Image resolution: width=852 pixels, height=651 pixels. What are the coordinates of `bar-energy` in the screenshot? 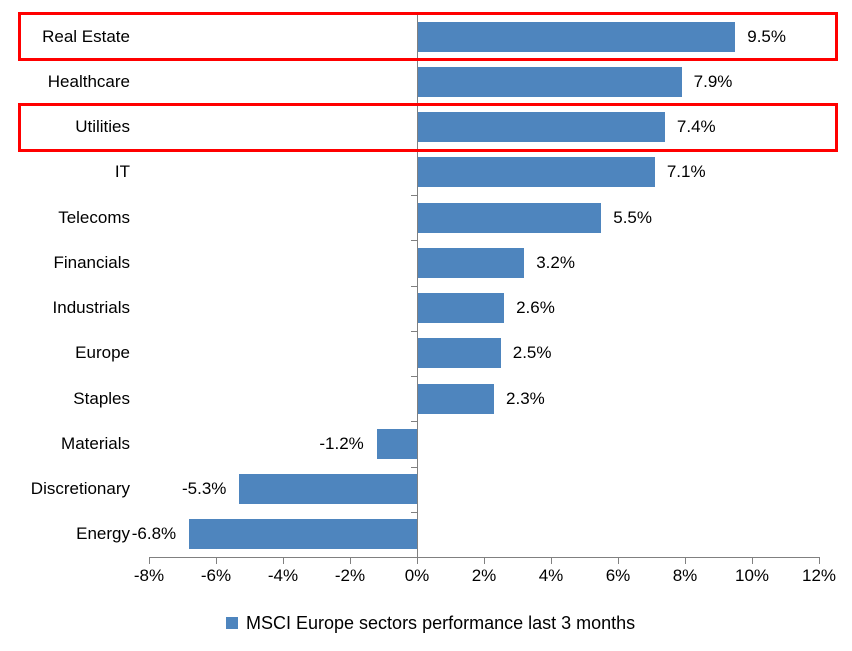 It's located at (303, 534).